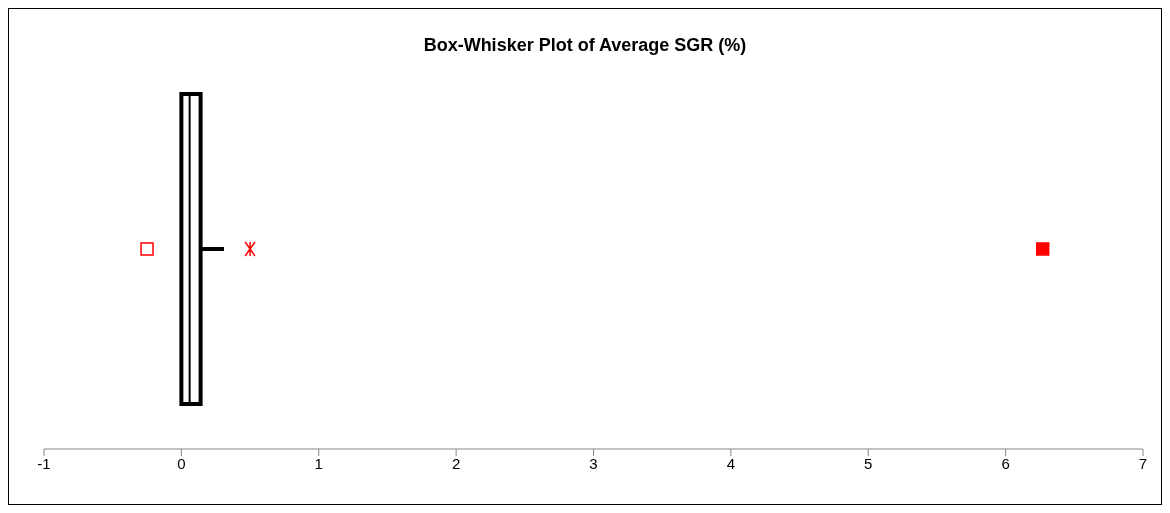 This screenshot has height=513, width=1170. What do you see at coordinates (585, 45) in the screenshot?
I see `chart-title: Box-Whisker Plot of Average SGR (%)` at bounding box center [585, 45].